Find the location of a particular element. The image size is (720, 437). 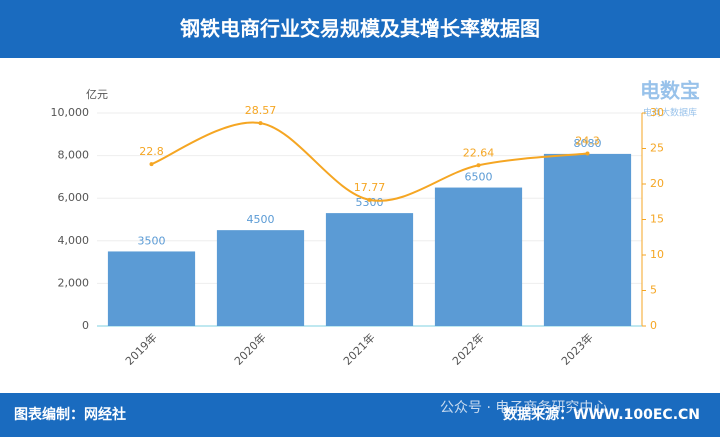

footer-bar is located at coordinates (360, 415).